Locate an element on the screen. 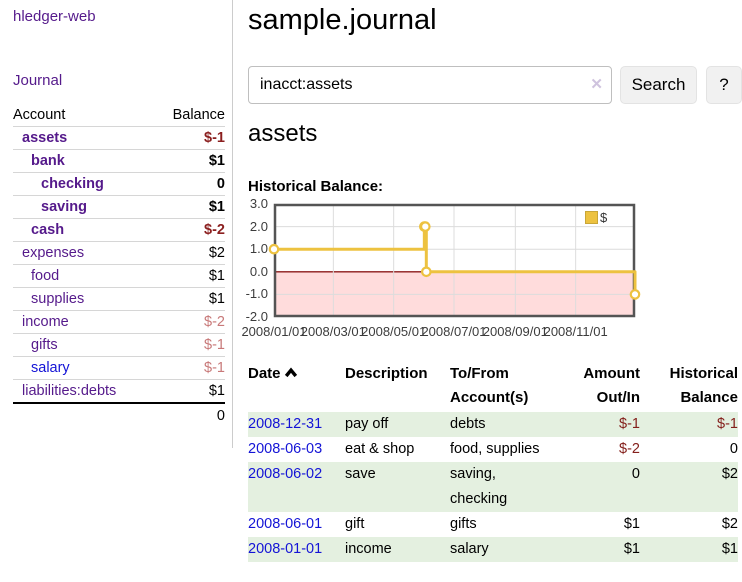 This screenshot has width=742, height=582. y-axis-tick-label: 2.0 is located at coordinates (258, 226).